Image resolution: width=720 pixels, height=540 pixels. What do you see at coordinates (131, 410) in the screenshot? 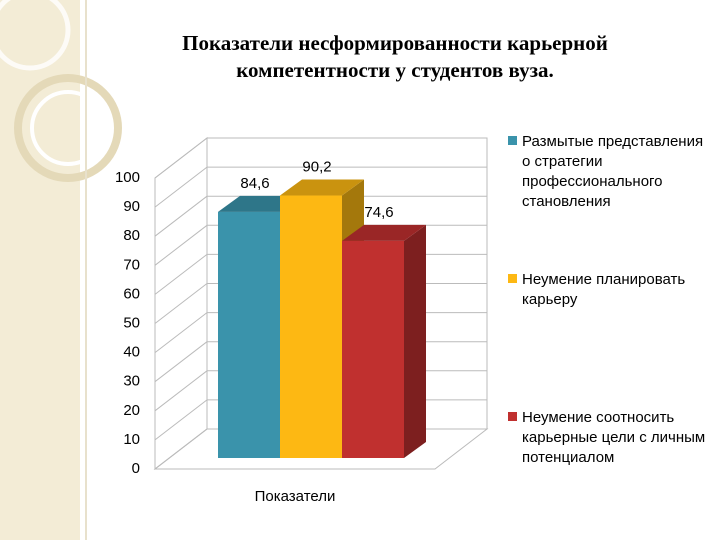
I see `y-tick-label: 20` at bounding box center [131, 410].